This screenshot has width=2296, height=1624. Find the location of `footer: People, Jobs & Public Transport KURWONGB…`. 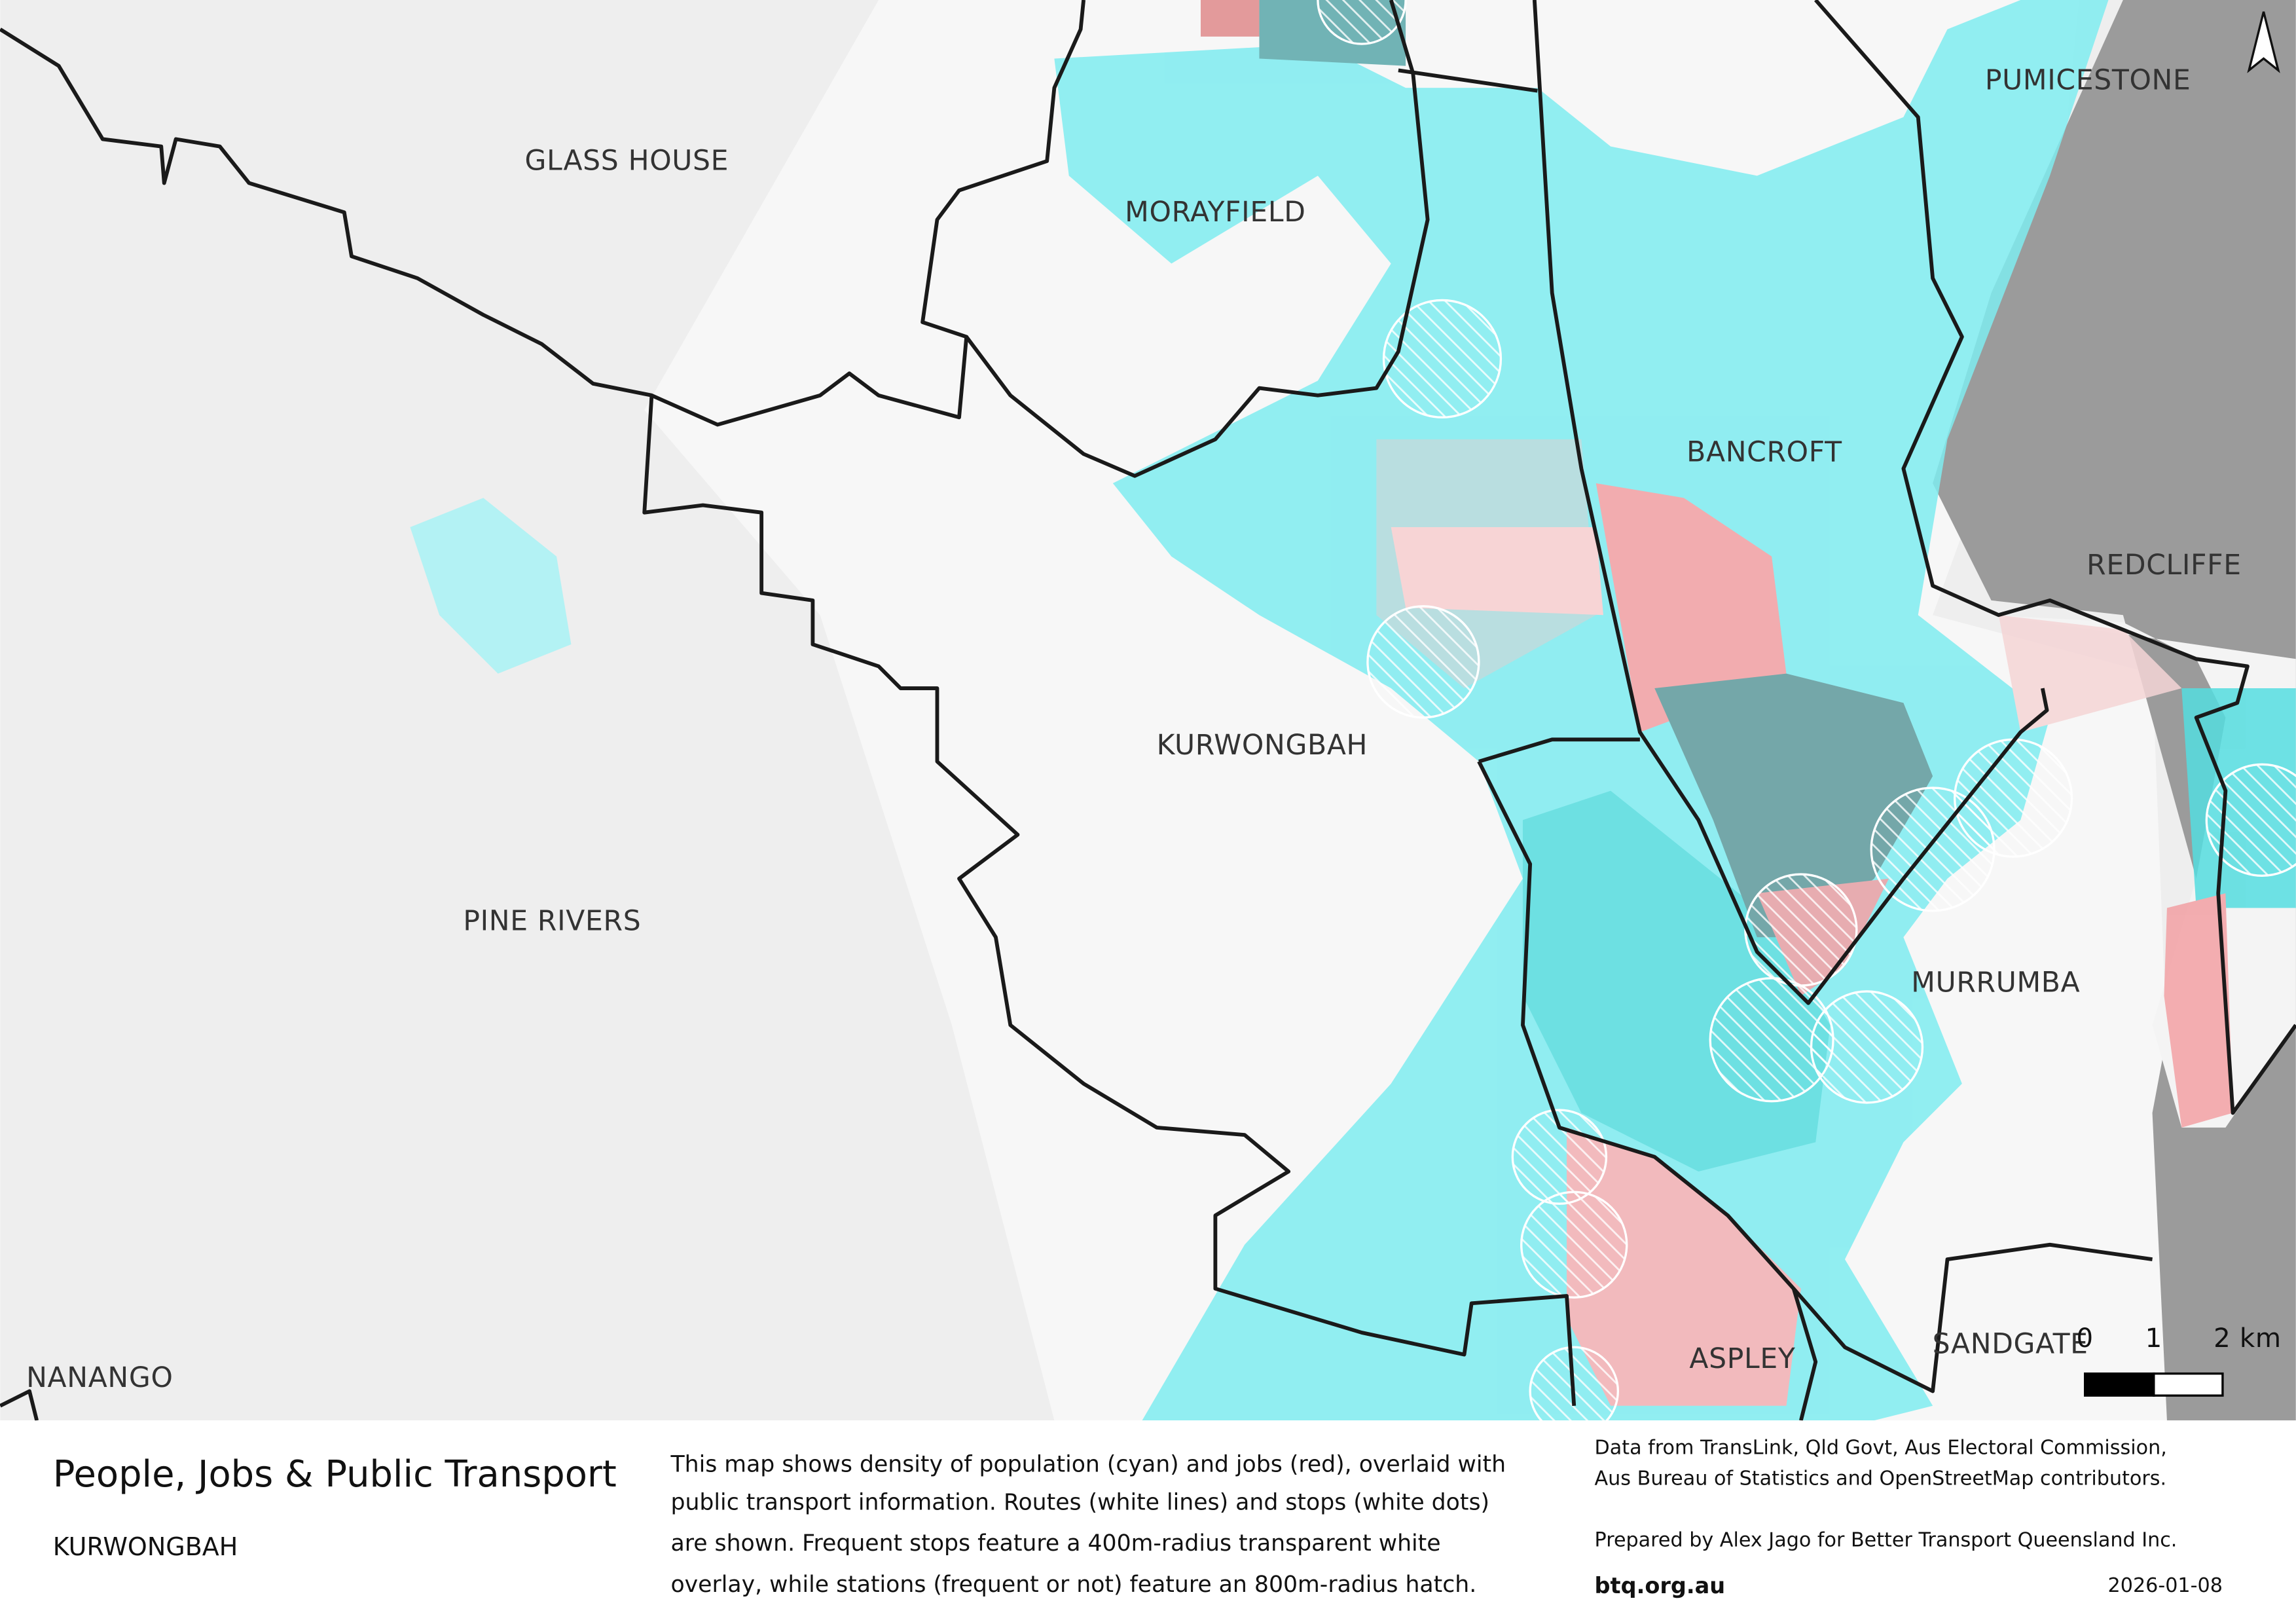

footer: People, Jobs & Public Transport KURWONGB… is located at coordinates (1148, 1522).